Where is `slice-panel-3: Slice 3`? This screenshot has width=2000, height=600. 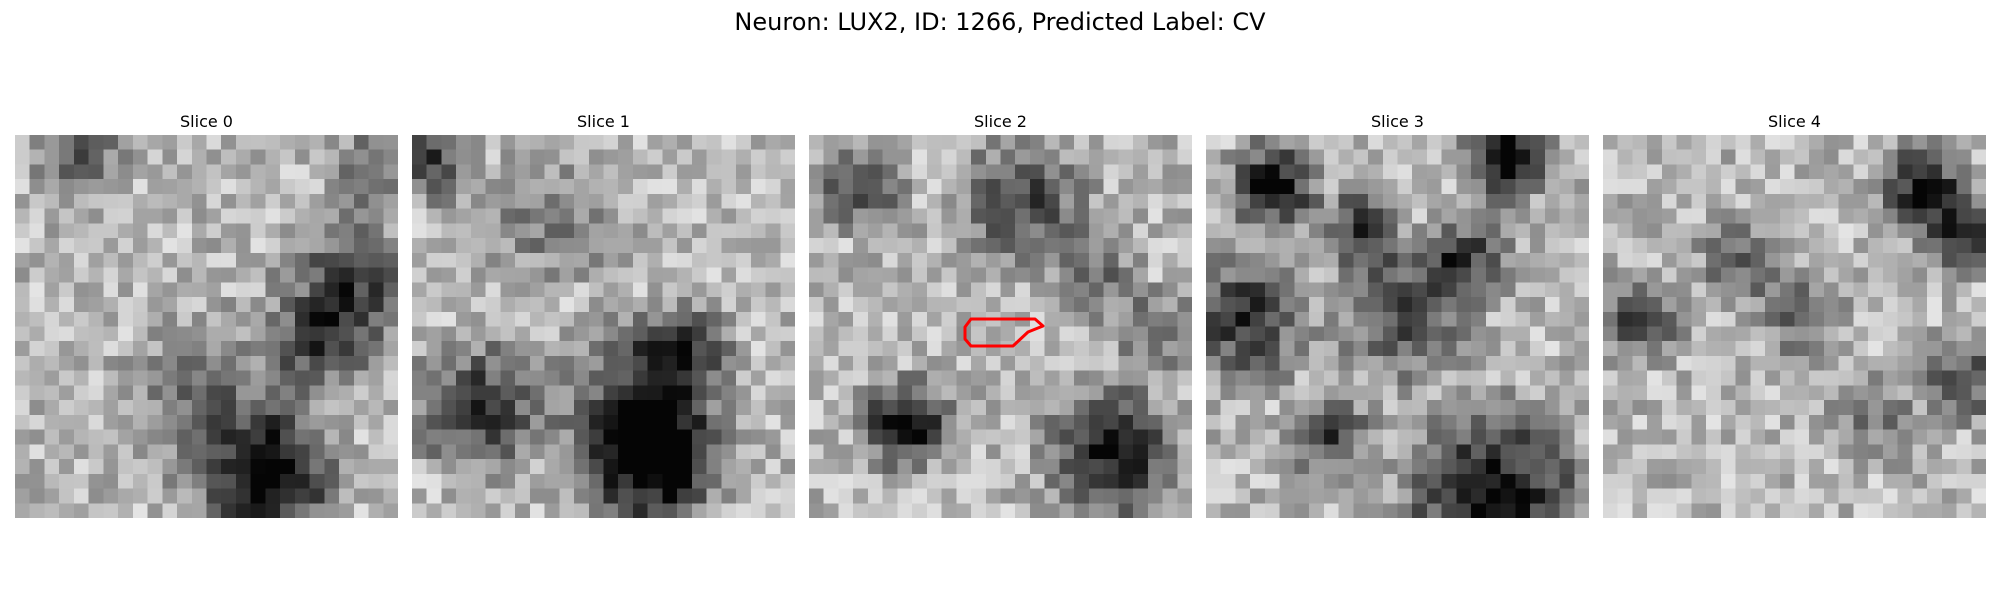
slice-panel-3: Slice 3 is located at coordinates (1397, 314).